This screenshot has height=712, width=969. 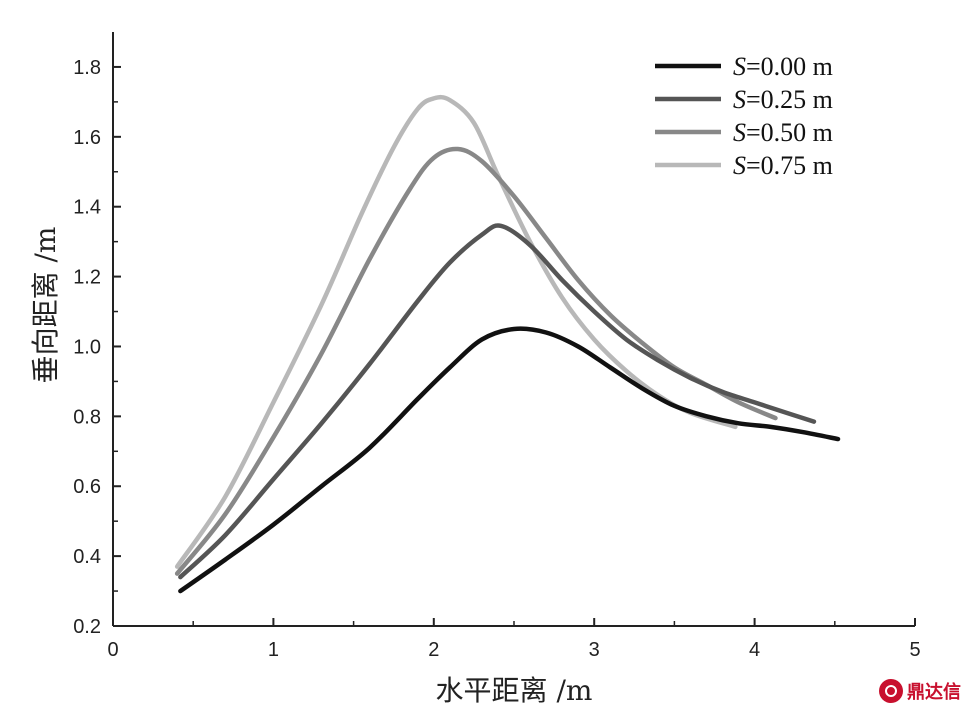 I want to click on legend: S=0.00 m S=0.25 m S=0.50 m S=0.75 m, so click(x=744, y=116).